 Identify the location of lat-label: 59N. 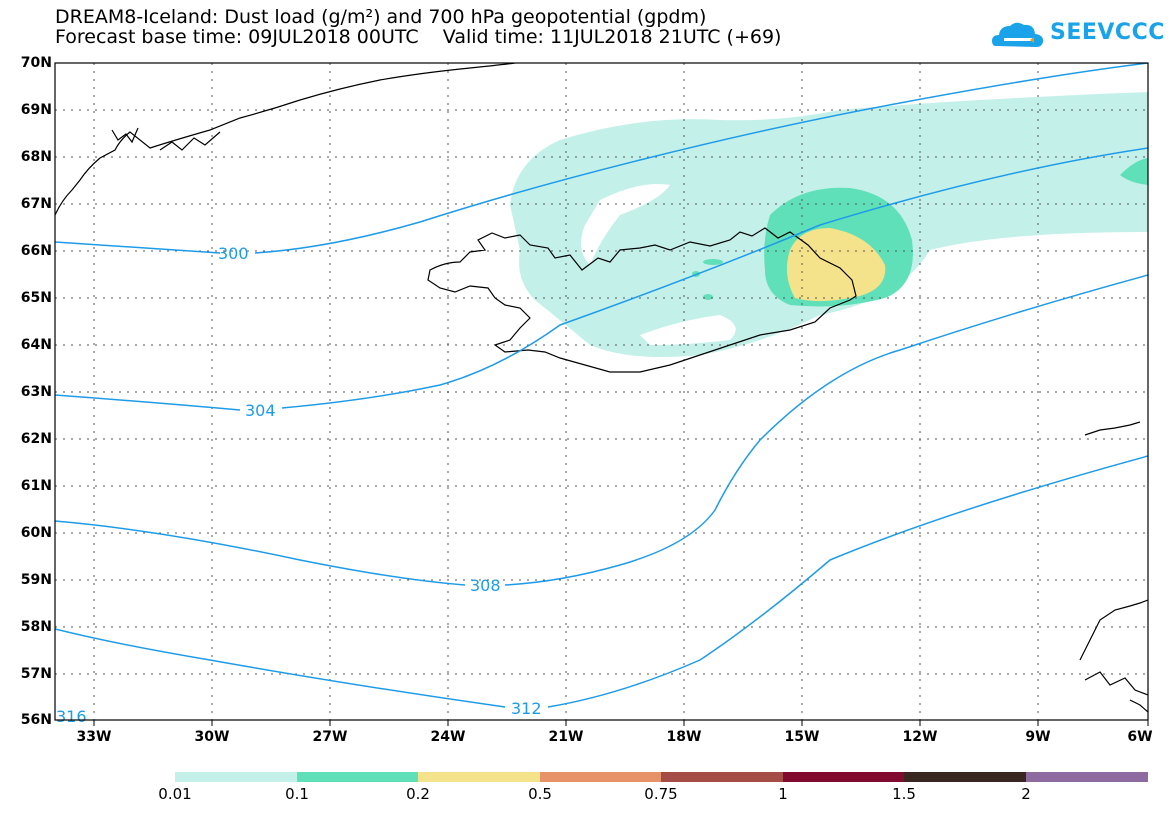
(36, 580).